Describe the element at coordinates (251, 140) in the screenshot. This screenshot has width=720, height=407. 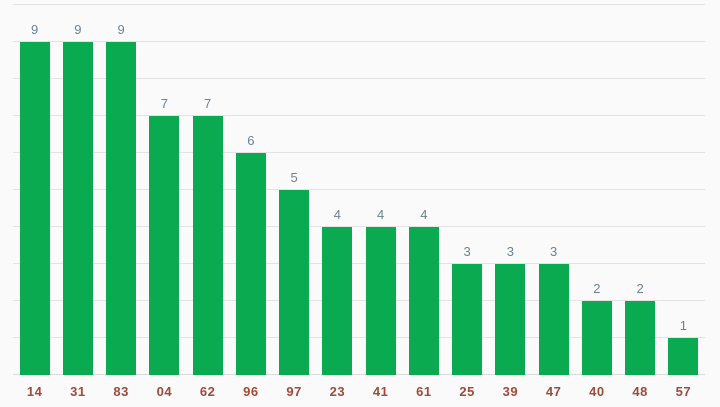
I see `bar-value-label: 6` at that location.